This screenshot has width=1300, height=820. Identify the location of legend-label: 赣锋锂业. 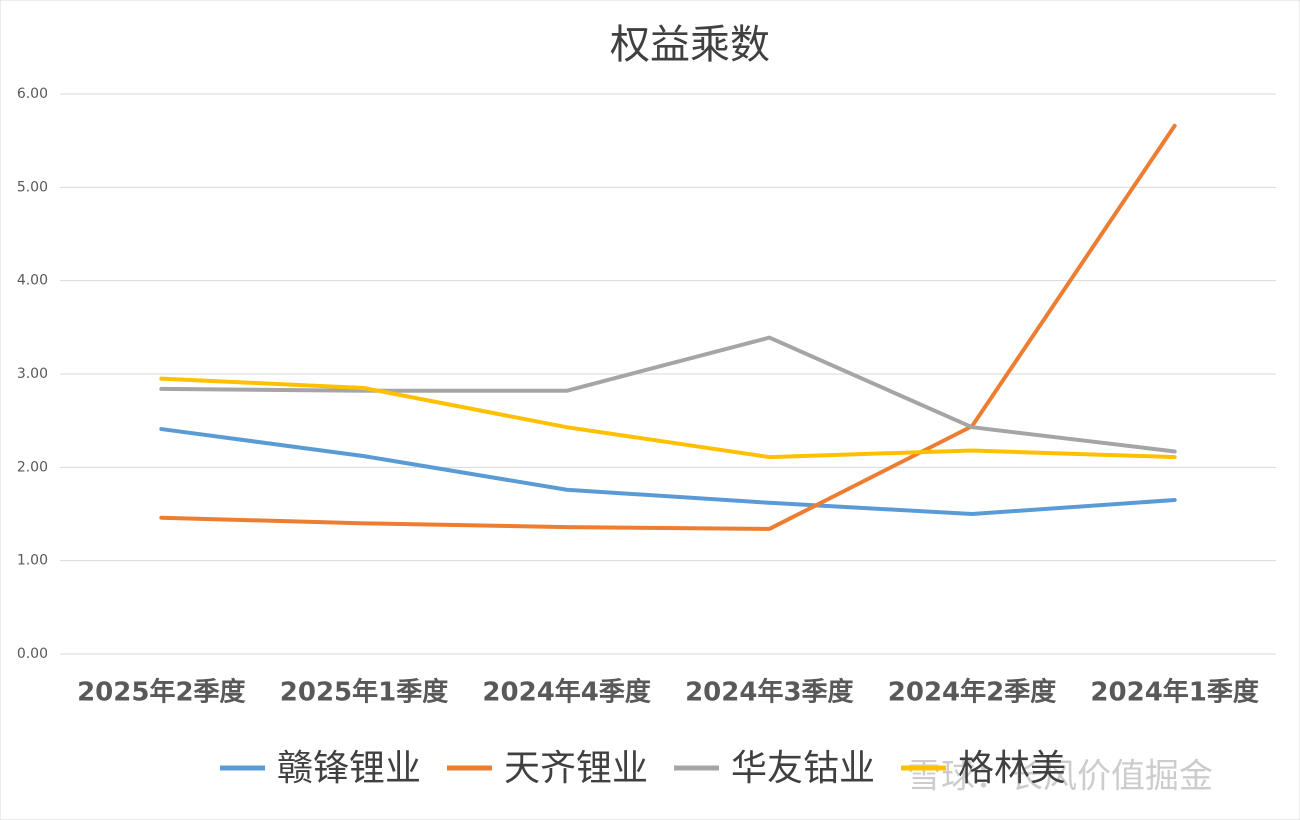
(349, 768).